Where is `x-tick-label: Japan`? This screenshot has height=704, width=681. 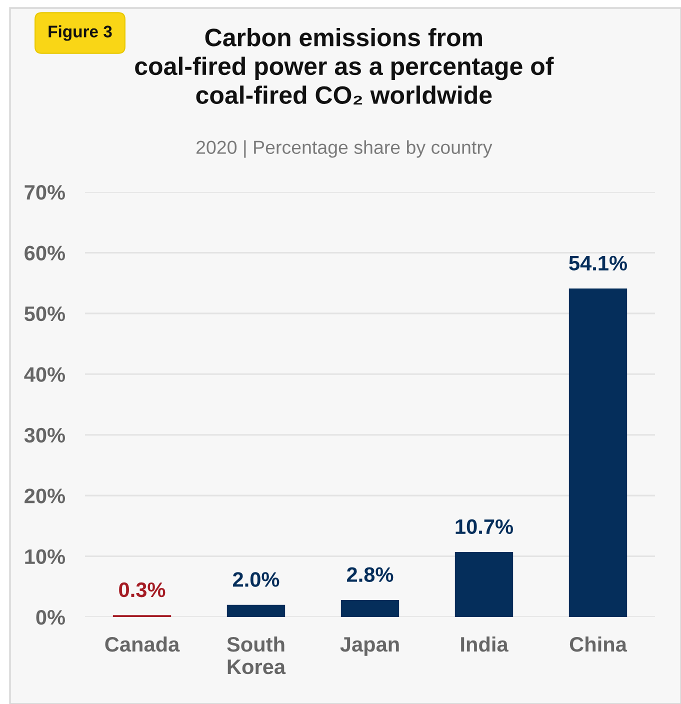
x-tick-label: Japan is located at coordinates (369, 646).